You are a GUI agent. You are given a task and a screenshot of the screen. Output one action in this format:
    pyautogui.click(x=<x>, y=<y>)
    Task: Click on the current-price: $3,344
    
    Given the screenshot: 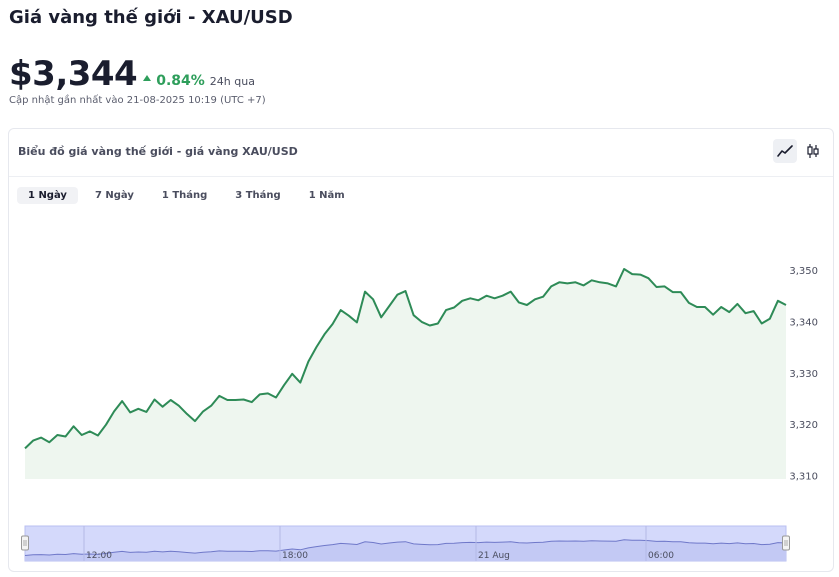 What is the action you would take?
    pyautogui.click(x=73, y=74)
    